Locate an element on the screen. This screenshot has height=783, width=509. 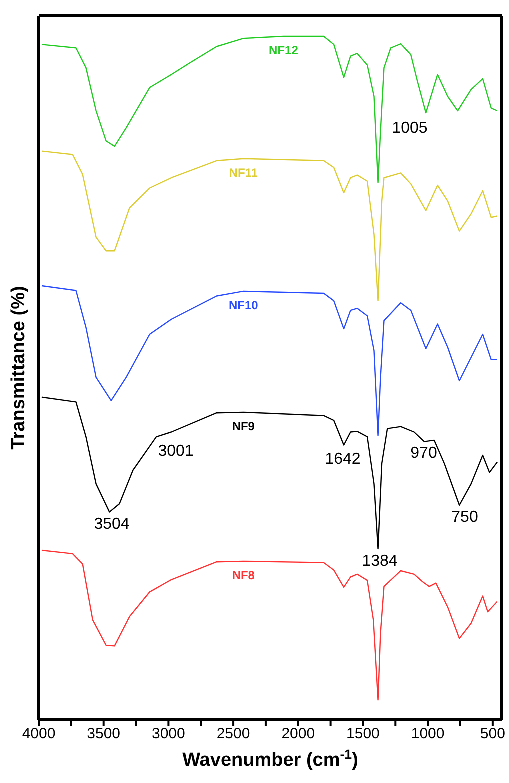
x-tick-label: 4000 is located at coordinates (39, 734).